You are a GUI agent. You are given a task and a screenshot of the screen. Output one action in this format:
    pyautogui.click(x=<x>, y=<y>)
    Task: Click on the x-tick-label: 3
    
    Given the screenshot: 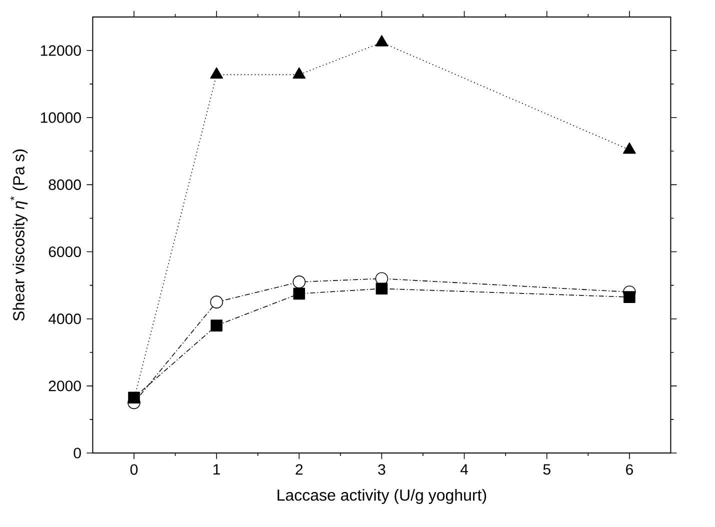 What is the action you would take?
    pyautogui.click(x=382, y=469)
    